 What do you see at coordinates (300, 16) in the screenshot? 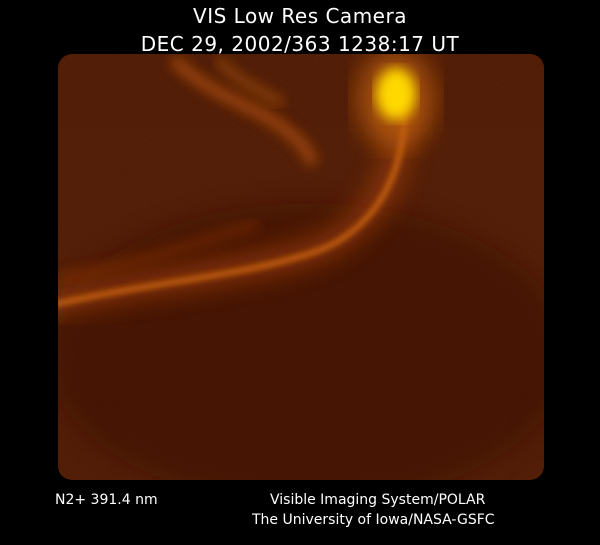
I see `camera-title: VIS Low Res Camera` at bounding box center [300, 16].